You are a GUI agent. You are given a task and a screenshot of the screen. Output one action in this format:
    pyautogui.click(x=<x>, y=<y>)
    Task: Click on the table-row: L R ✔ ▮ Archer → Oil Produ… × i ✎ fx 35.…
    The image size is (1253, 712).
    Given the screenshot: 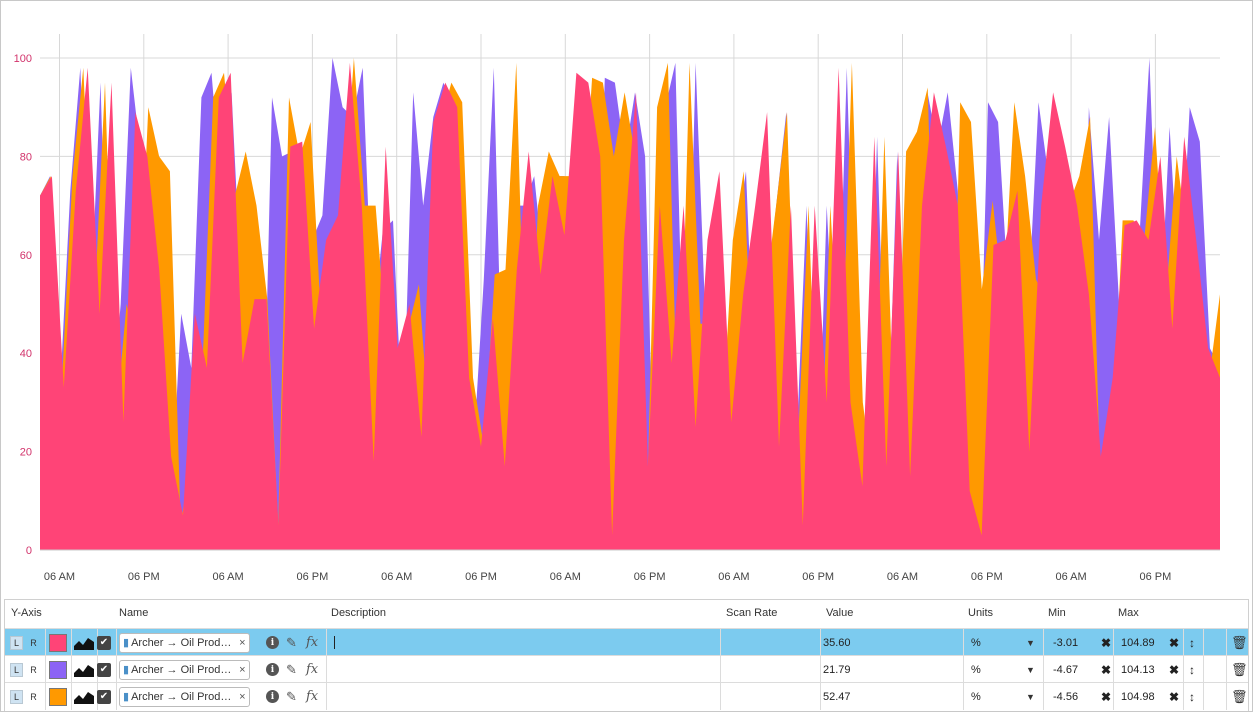 What is the action you would take?
    pyautogui.click(x=626, y=642)
    